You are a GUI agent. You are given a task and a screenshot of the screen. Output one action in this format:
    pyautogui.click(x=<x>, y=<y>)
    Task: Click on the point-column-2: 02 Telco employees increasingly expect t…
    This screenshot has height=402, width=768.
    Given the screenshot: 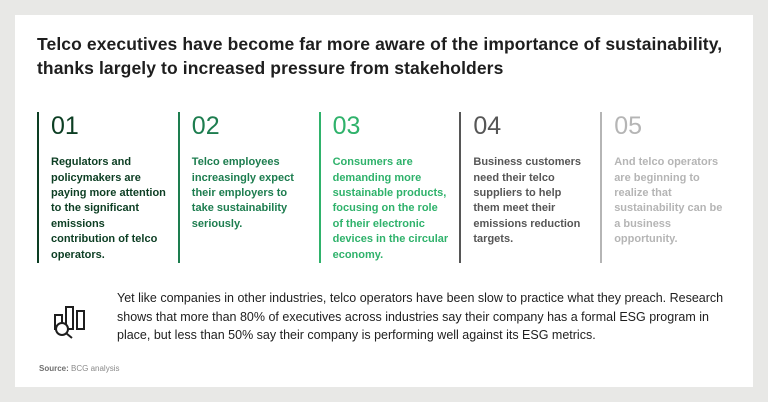 What is the action you would take?
    pyautogui.click(x=243, y=187)
    